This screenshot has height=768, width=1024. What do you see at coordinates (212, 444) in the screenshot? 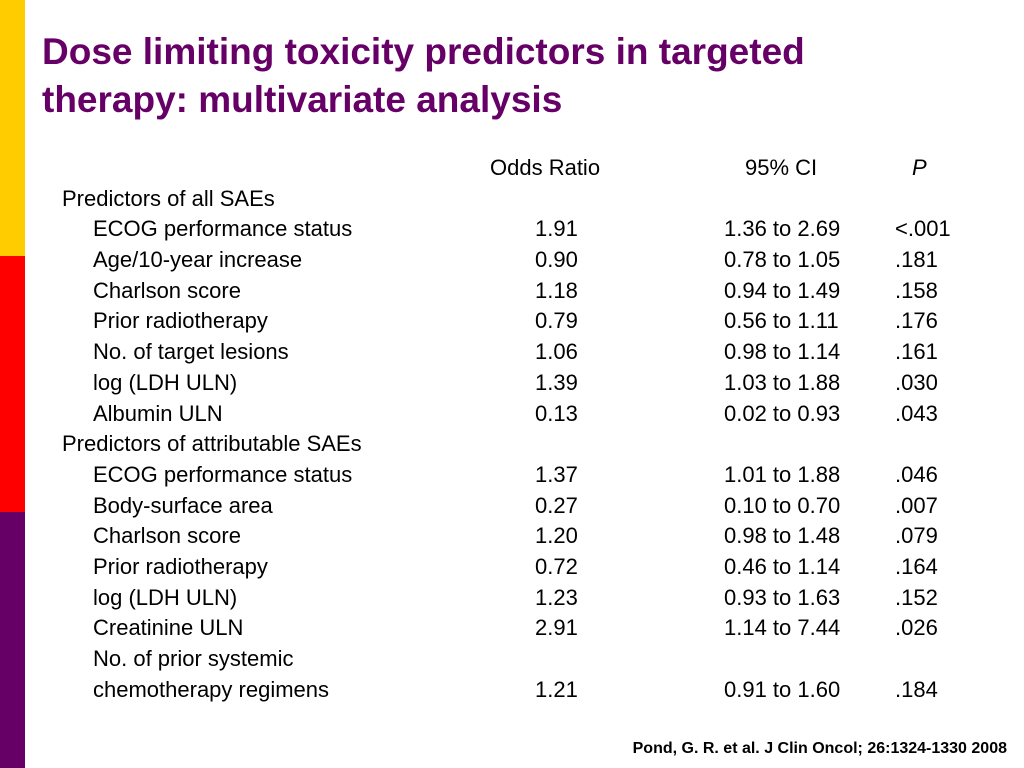
I see `group-label: Predictors of attributable SAEs` at bounding box center [212, 444].